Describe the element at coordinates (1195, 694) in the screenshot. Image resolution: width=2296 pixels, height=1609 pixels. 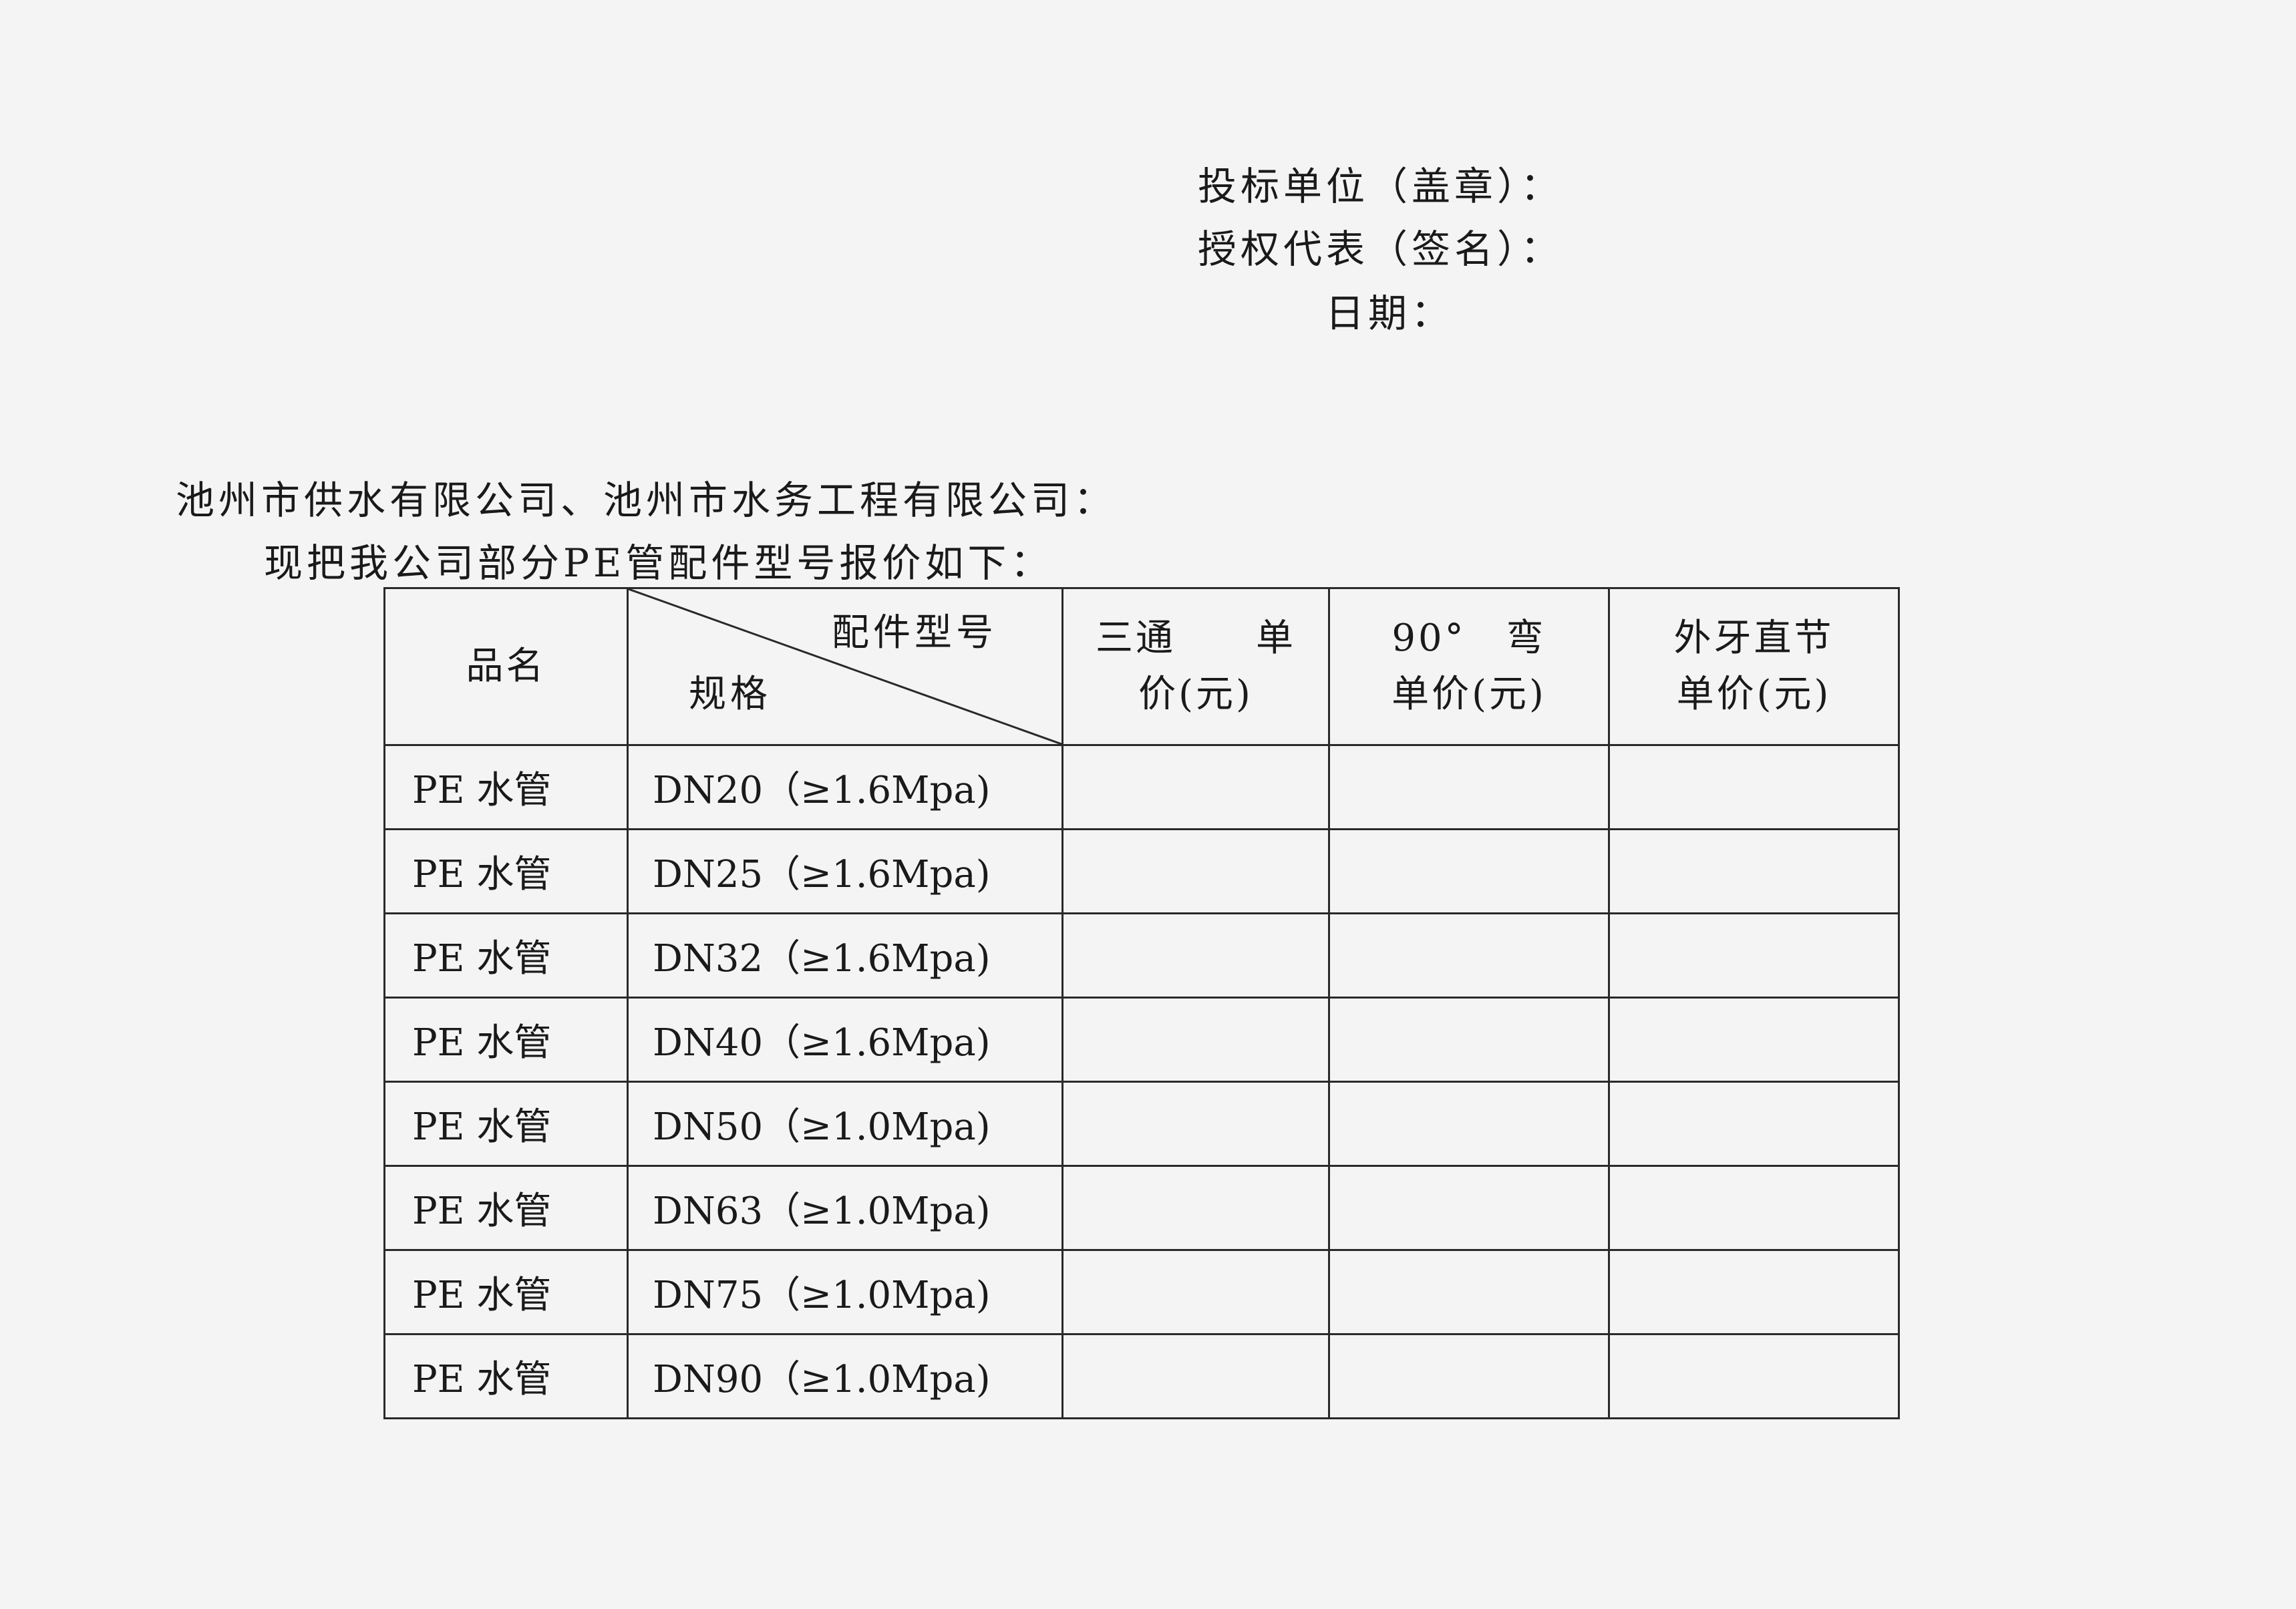
I see `header-line: 价(元)` at that location.